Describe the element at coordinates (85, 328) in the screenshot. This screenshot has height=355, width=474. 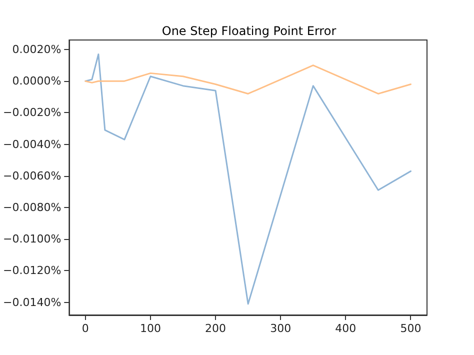
I see `x-tick-label: 0` at that location.